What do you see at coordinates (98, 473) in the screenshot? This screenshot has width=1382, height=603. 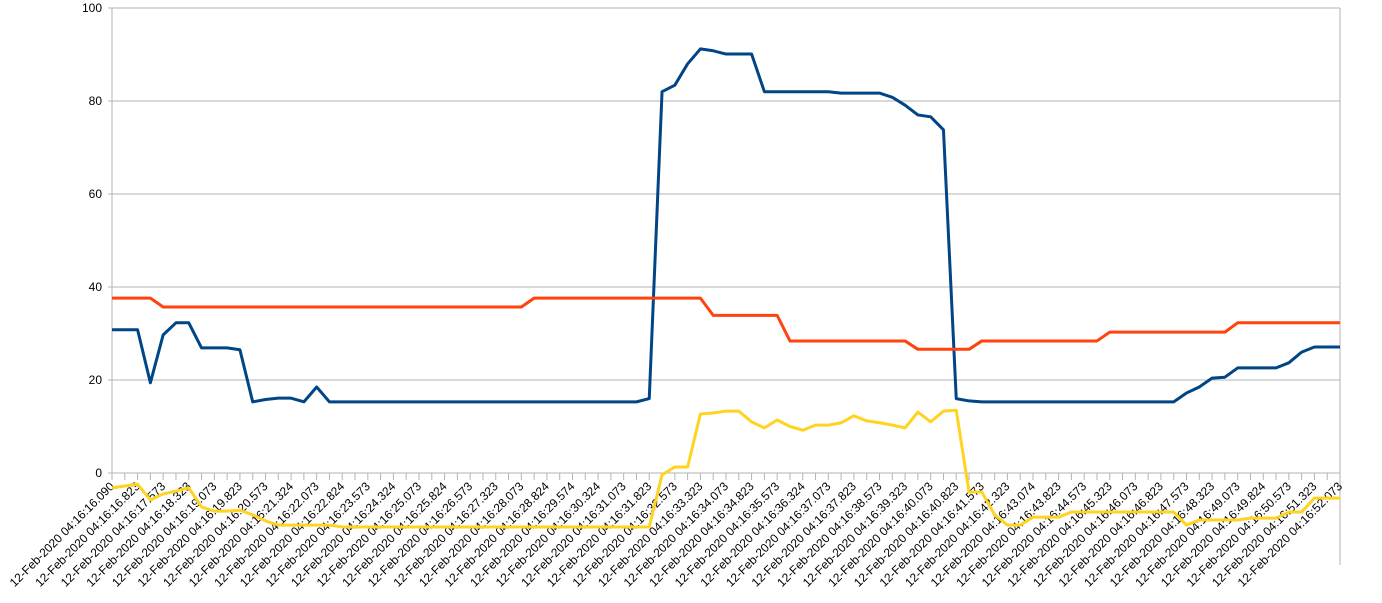 I see `y-tick-label: 0` at bounding box center [98, 473].